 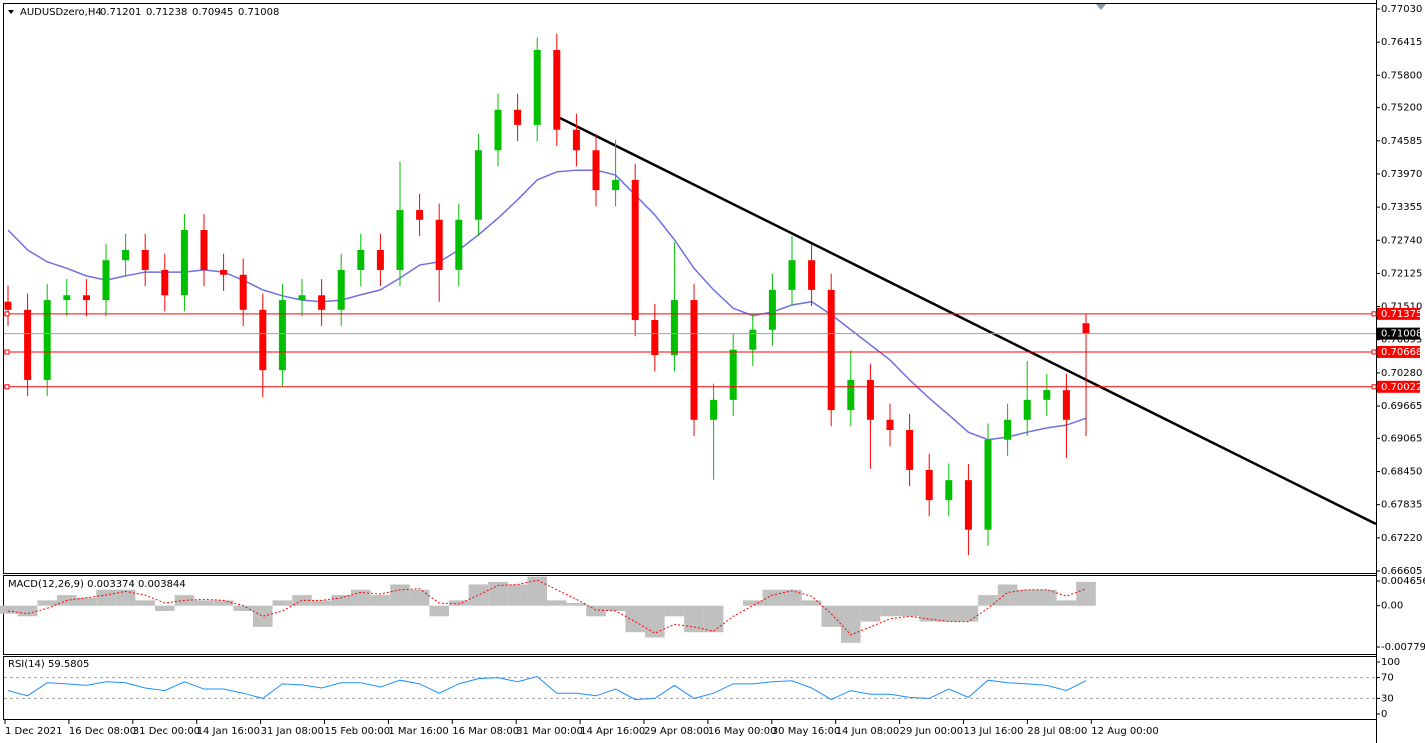 I want to click on level-label: 0.71375, so click(x=1401, y=314).